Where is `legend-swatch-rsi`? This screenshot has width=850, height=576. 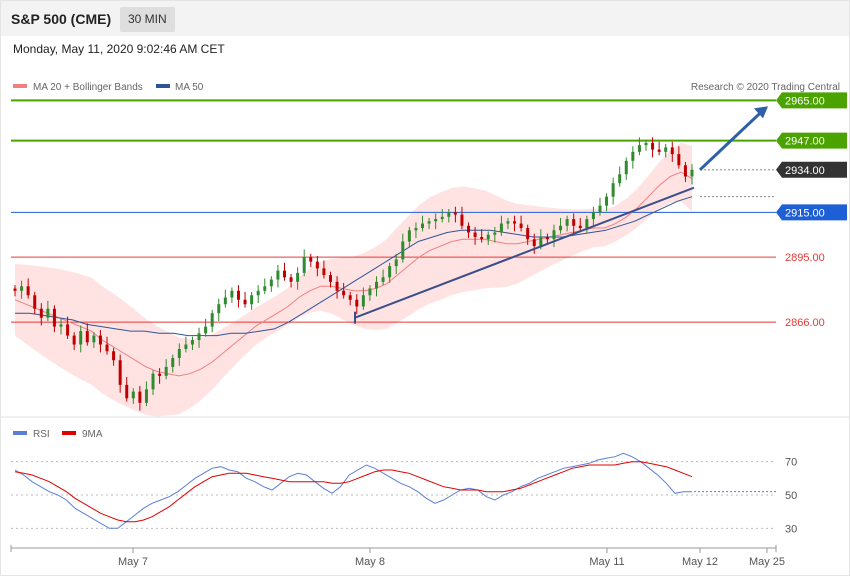
legend-swatch-rsi is located at coordinates (20, 433).